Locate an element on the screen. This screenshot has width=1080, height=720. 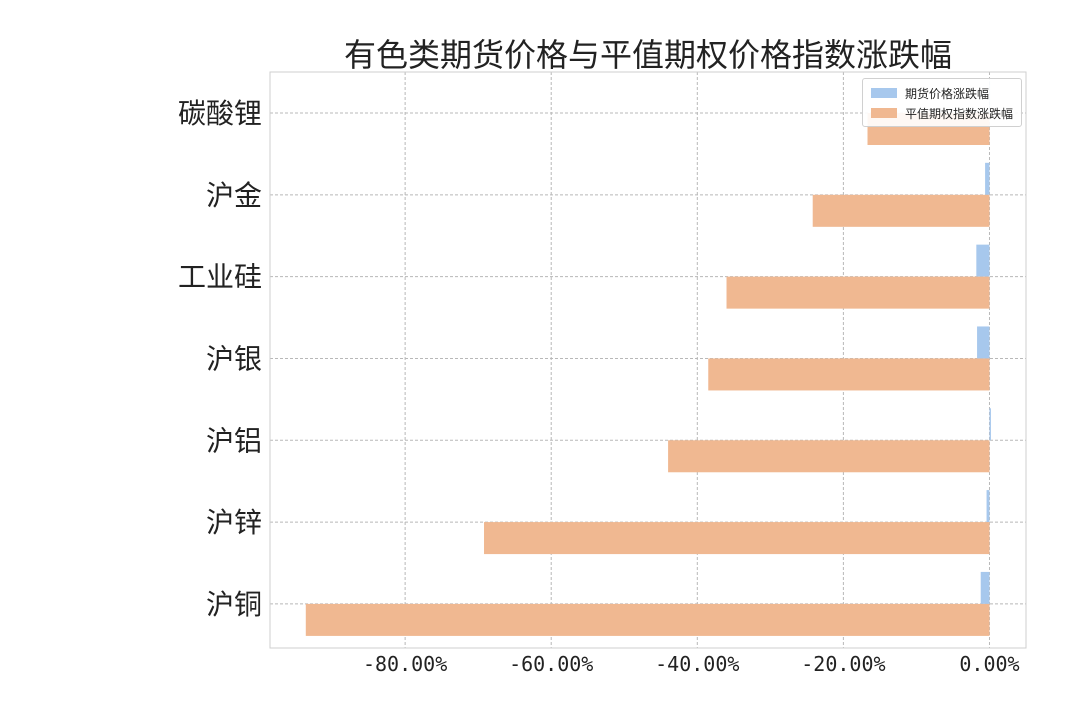
chart-legend: 期货价格涨跌幅 平值期权指数涨跌幅 is located at coordinates (941, 102).